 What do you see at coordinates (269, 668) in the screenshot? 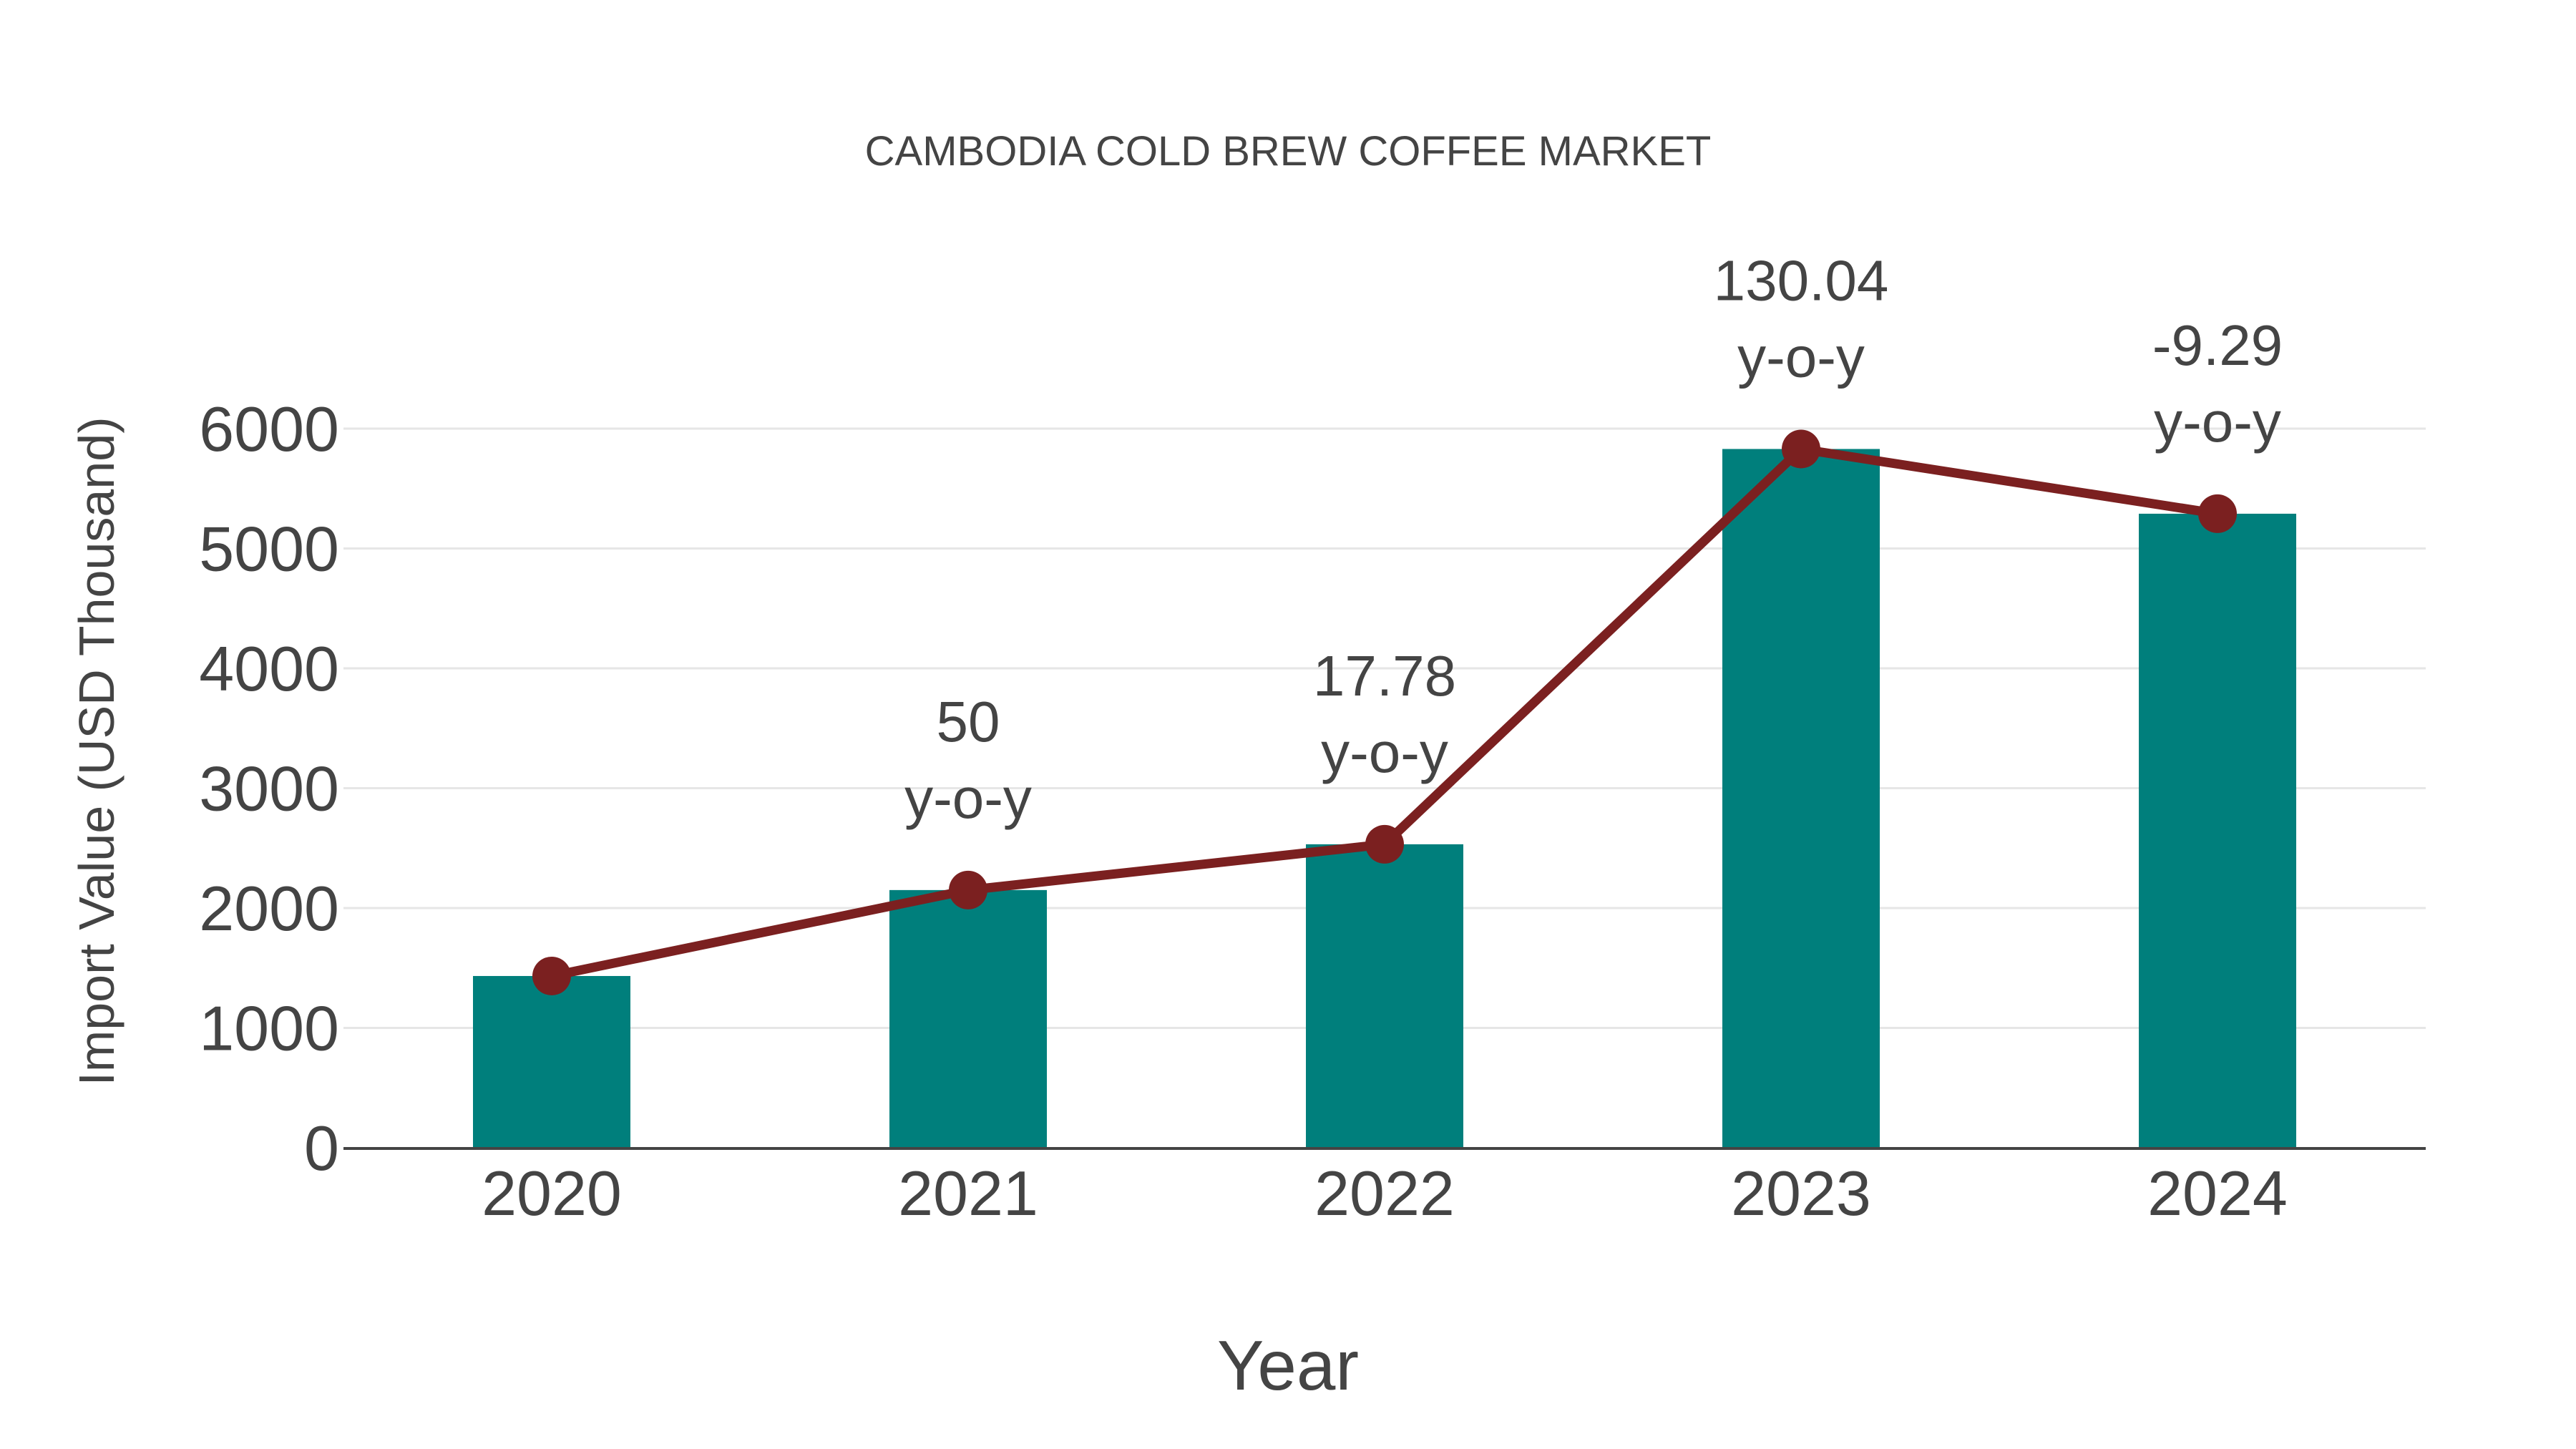
I see `y-tick-label: 4000` at bounding box center [269, 668].